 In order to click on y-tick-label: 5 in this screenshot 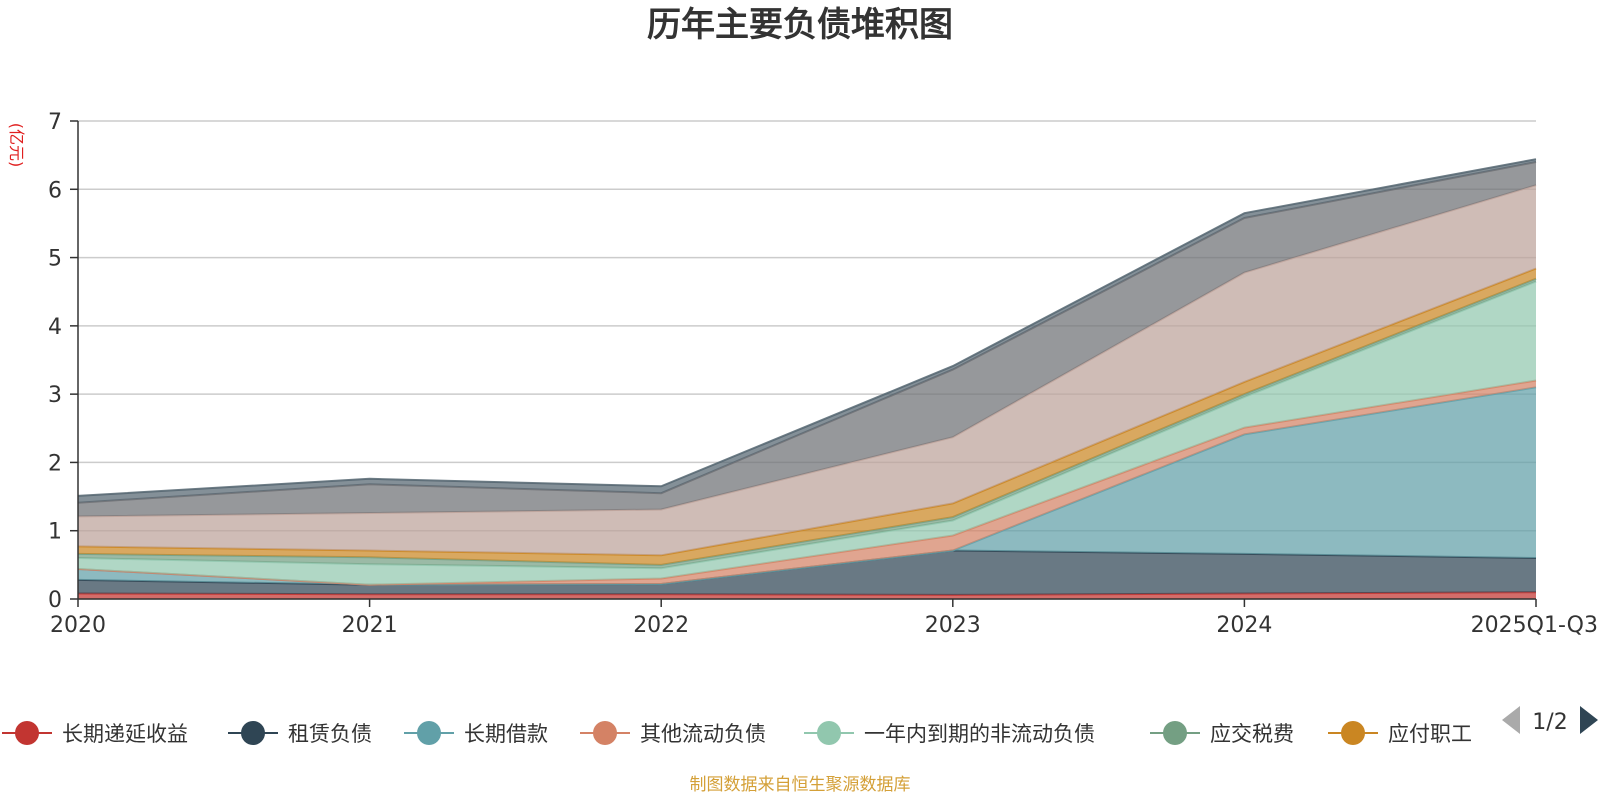, I will do `click(55, 259)`.